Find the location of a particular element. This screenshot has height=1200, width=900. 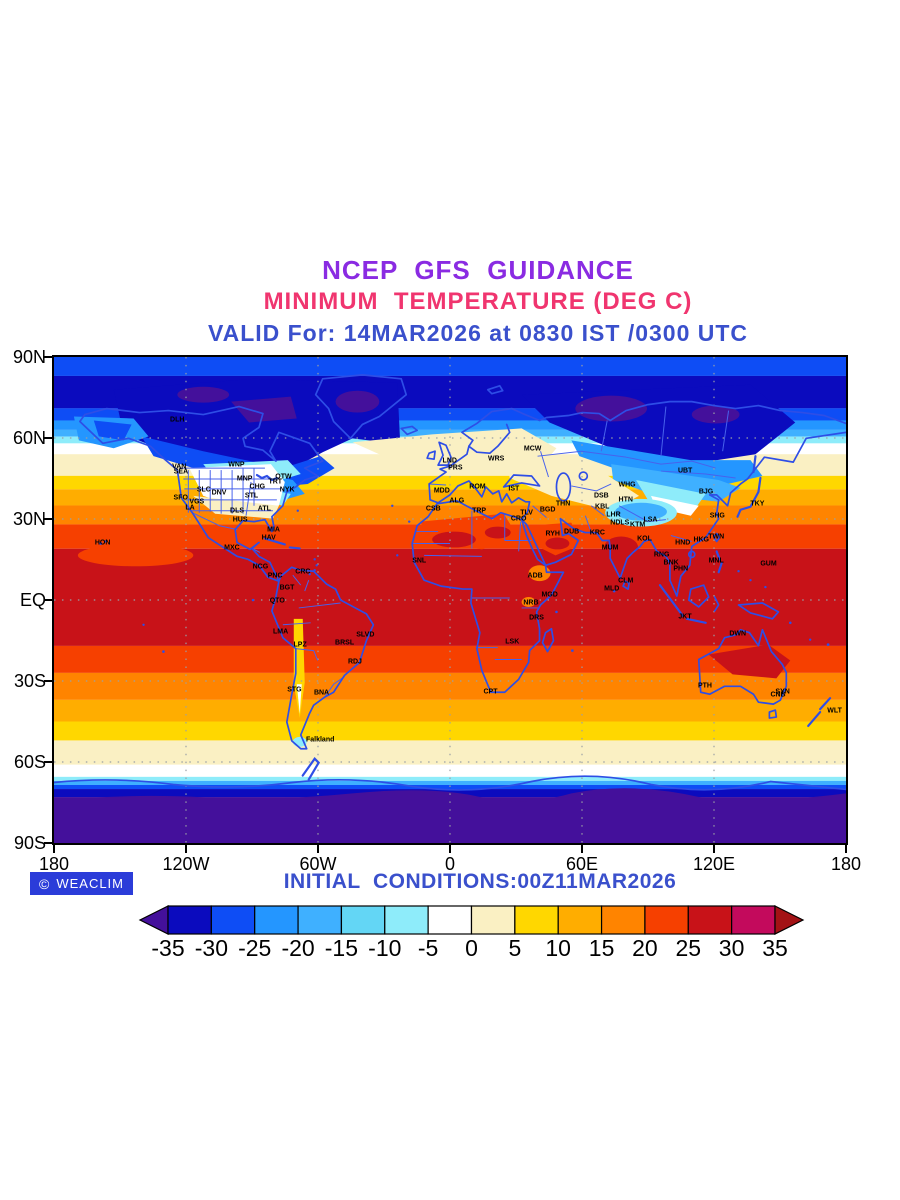

initial-conditions-text: INITIAL CONDITIONS:00Z11MAR2026 is located at coordinates (480, 881).